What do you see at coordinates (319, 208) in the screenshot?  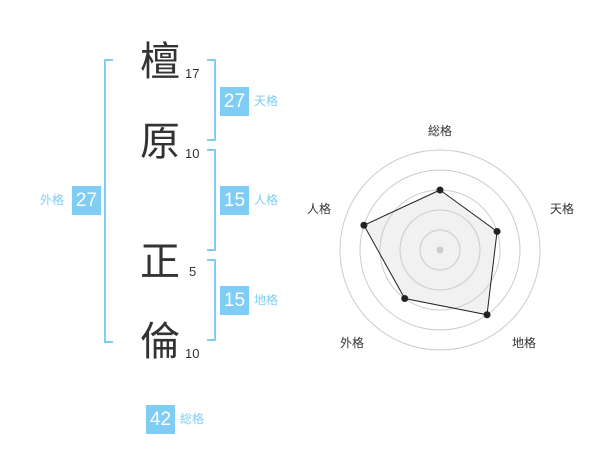 I see `axis-label-jinkaku: 人格` at bounding box center [319, 208].